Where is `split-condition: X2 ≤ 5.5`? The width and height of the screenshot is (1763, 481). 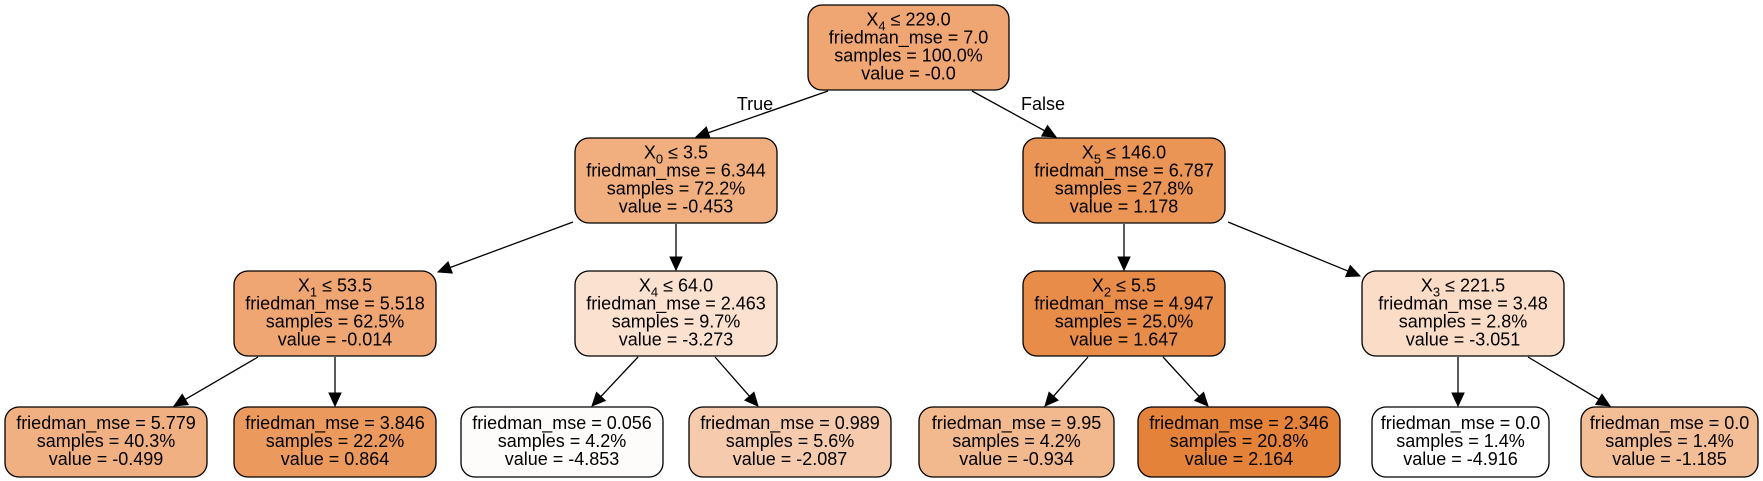
split-condition: X2 ≤ 5.5 is located at coordinates (1124, 288).